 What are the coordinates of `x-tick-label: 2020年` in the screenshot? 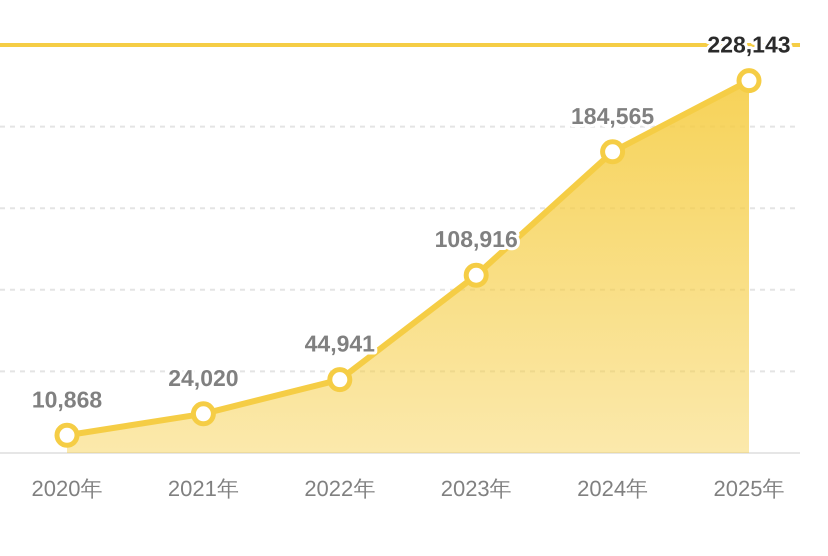 It's located at (67, 488).